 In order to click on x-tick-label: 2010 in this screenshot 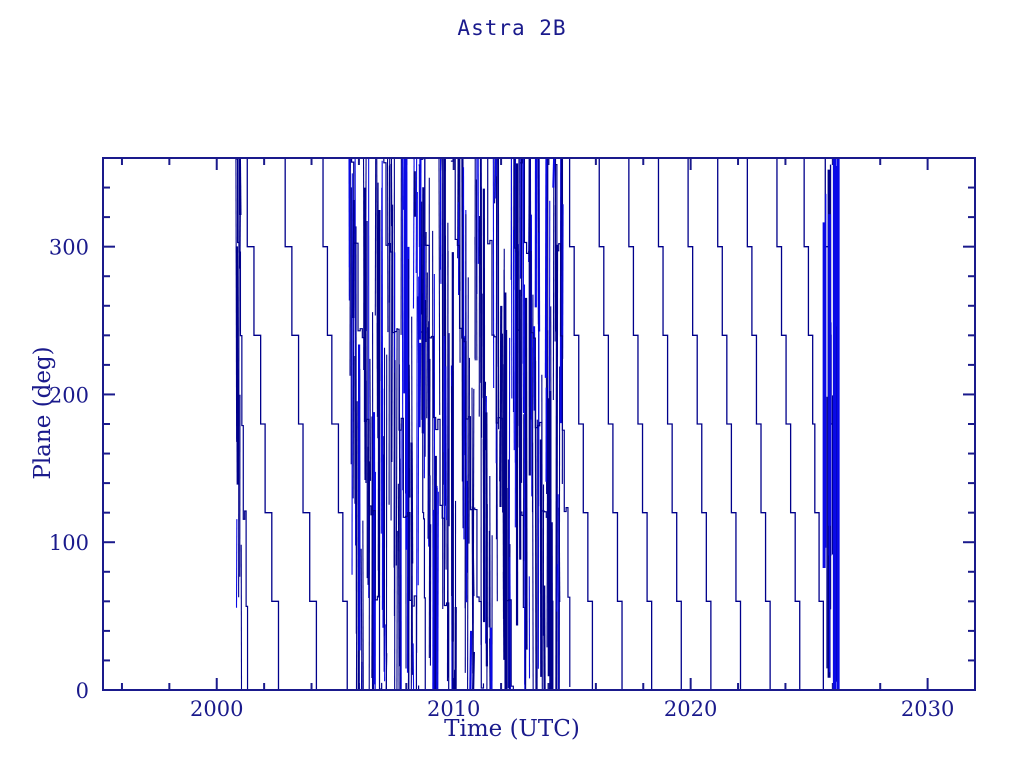, I will do `click(453, 709)`.